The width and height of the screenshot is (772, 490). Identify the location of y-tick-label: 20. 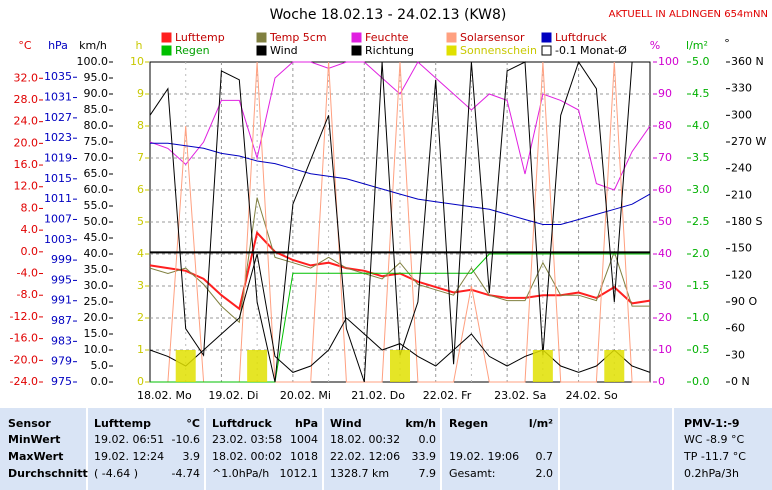
(665, 317).